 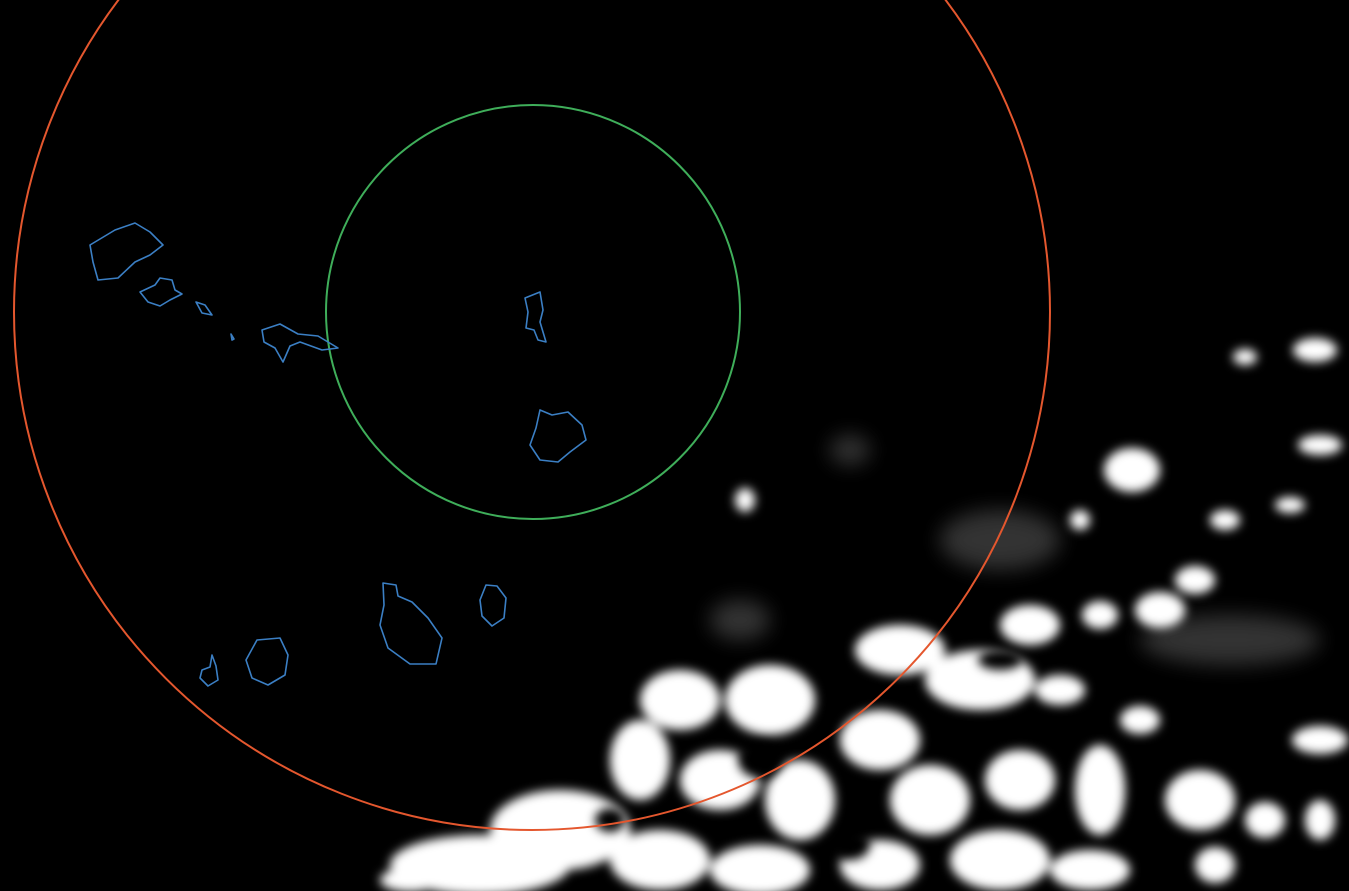 I want to click on dark-regions, so click(x=808, y=755).